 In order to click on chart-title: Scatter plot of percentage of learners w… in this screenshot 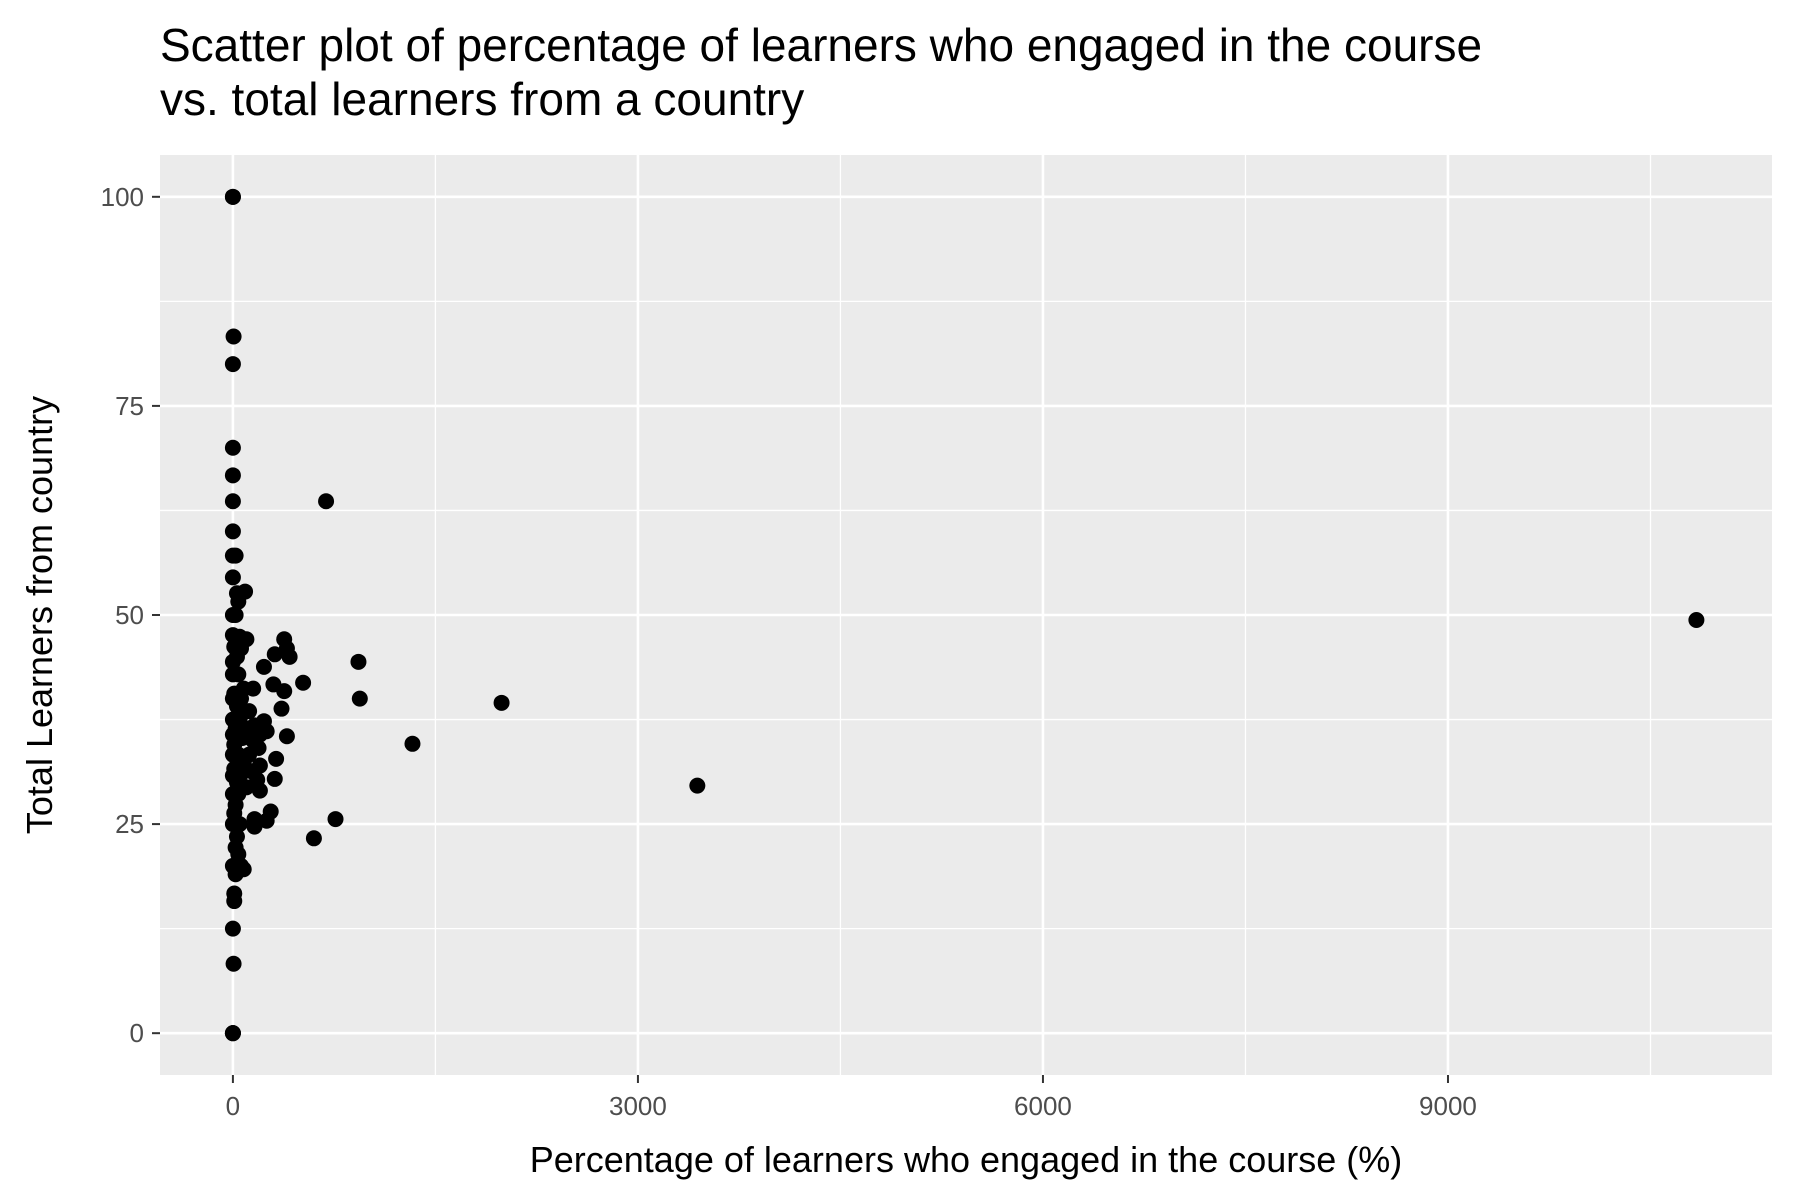, I will do `click(821, 72)`.